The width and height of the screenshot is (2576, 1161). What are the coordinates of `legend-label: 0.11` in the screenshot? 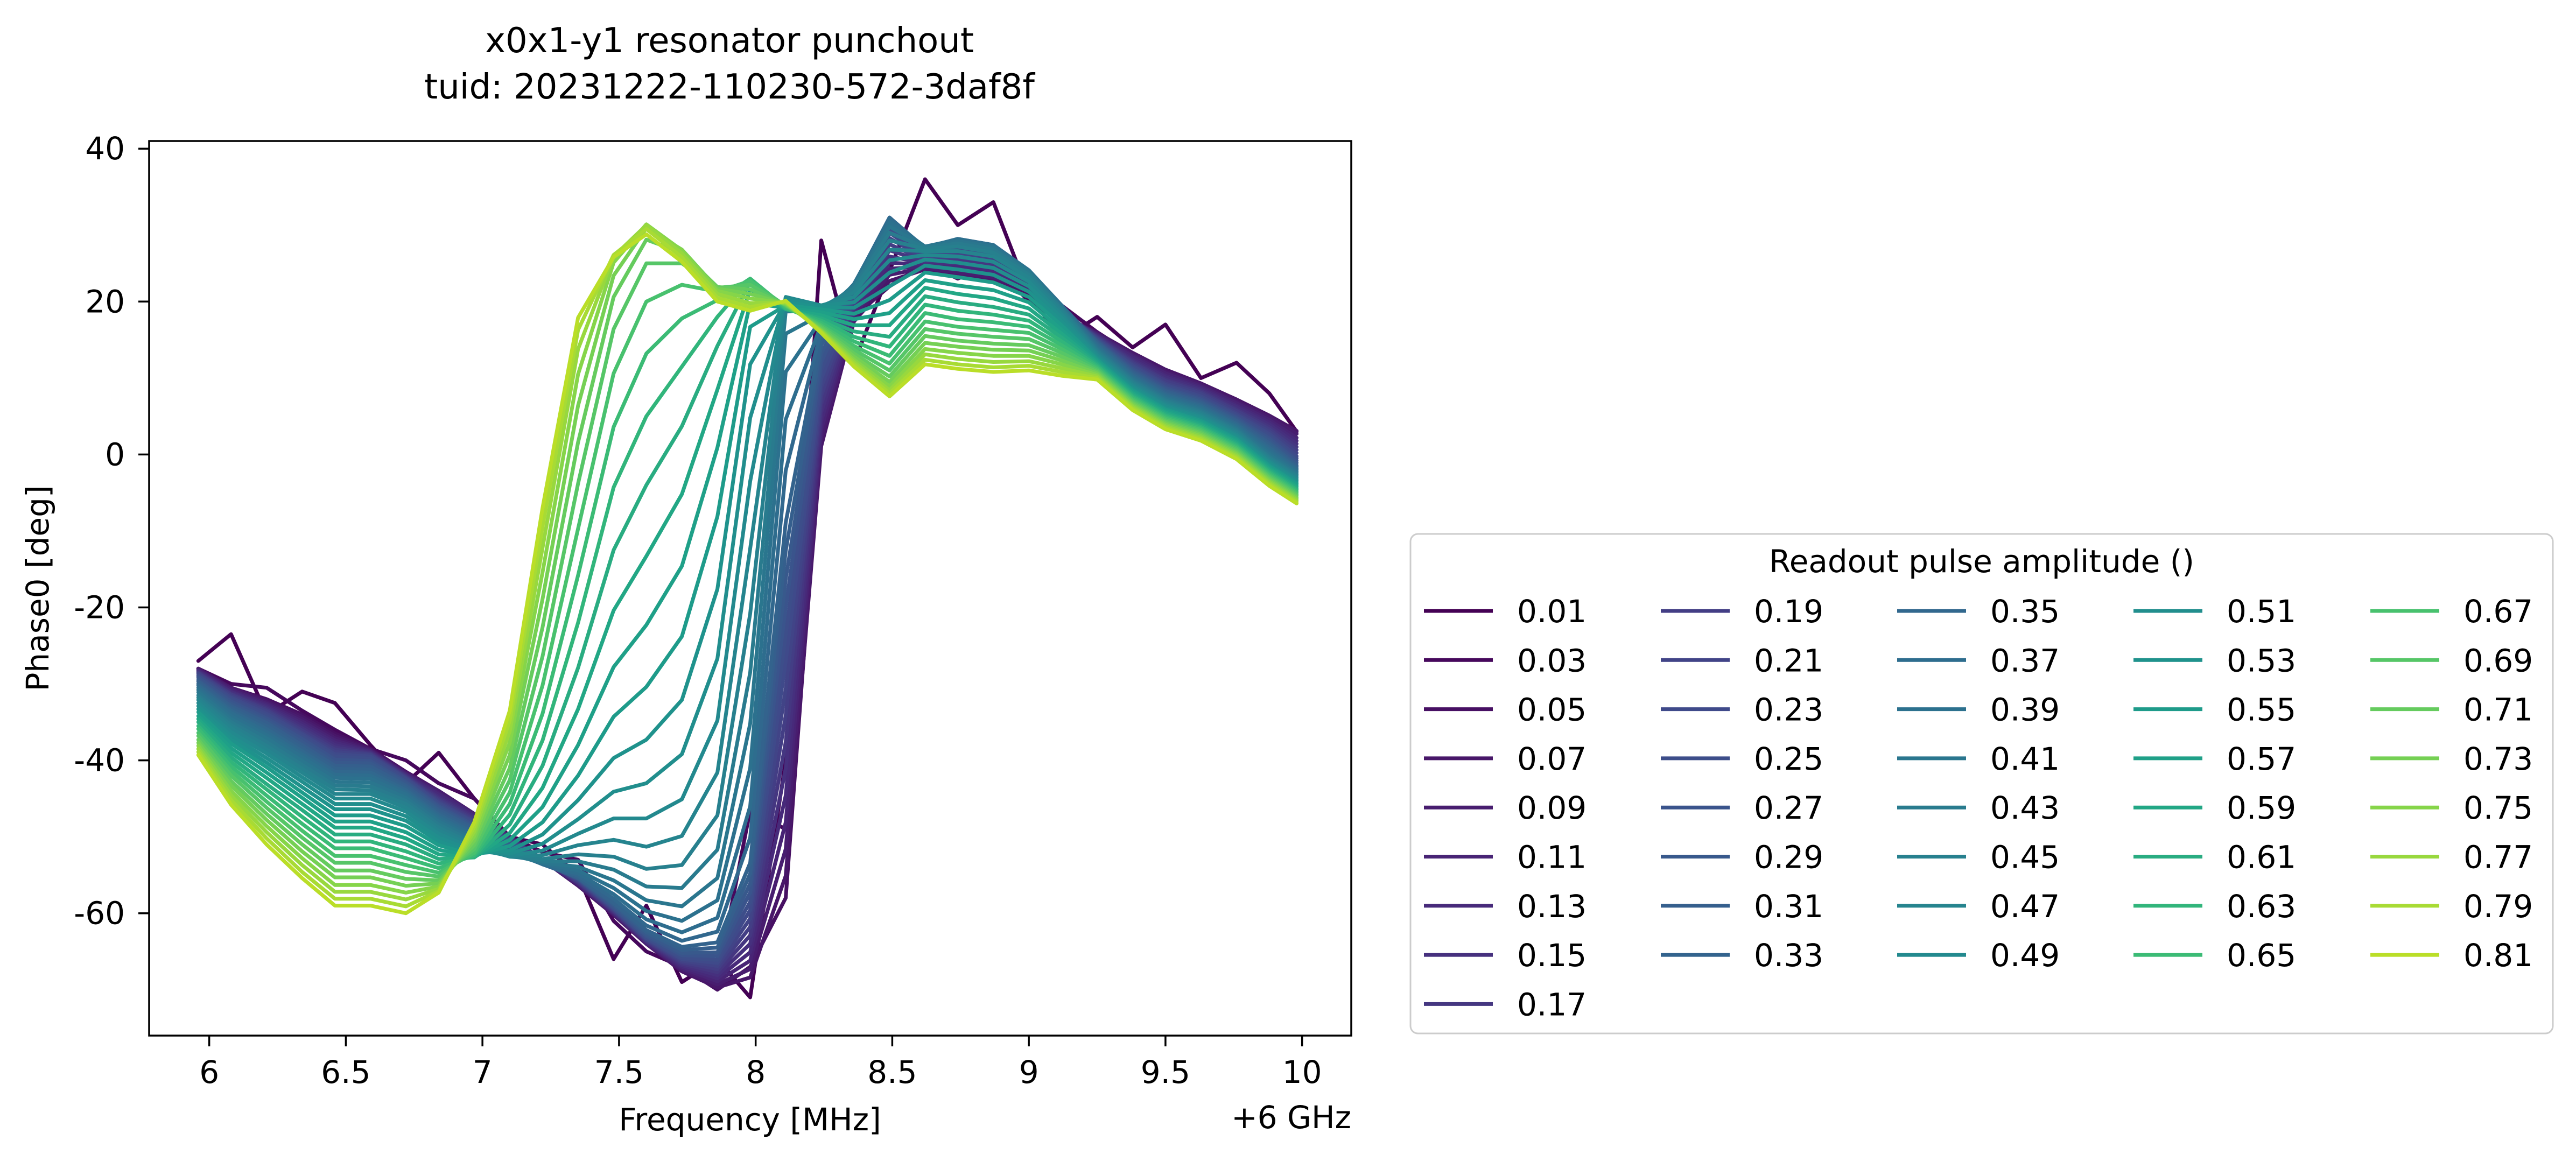 It's located at (1552, 857).